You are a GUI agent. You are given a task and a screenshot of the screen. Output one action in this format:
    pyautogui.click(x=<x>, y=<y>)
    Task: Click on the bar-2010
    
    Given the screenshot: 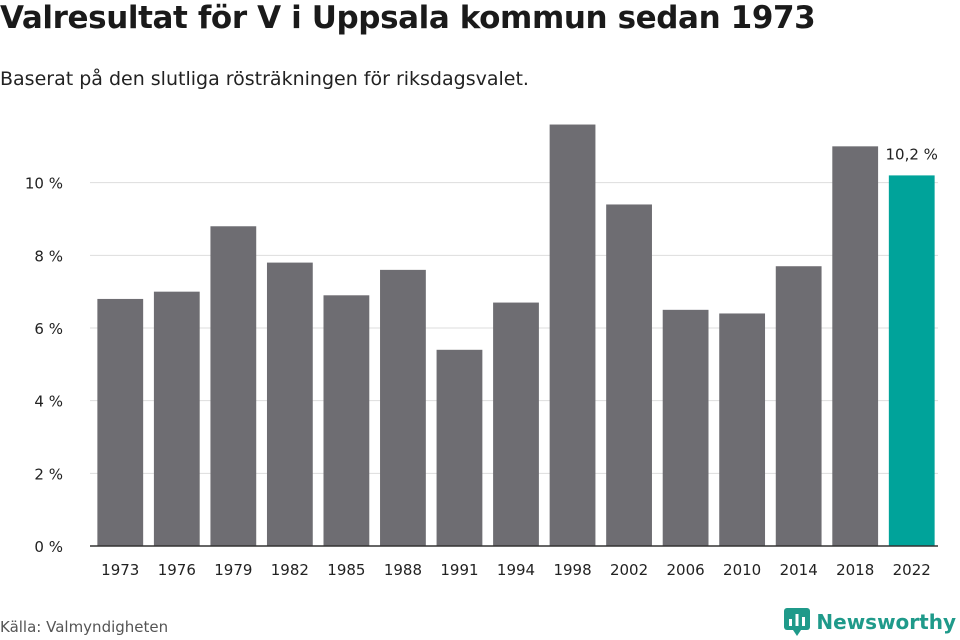 What is the action you would take?
    pyautogui.click(x=742, y=429)
    